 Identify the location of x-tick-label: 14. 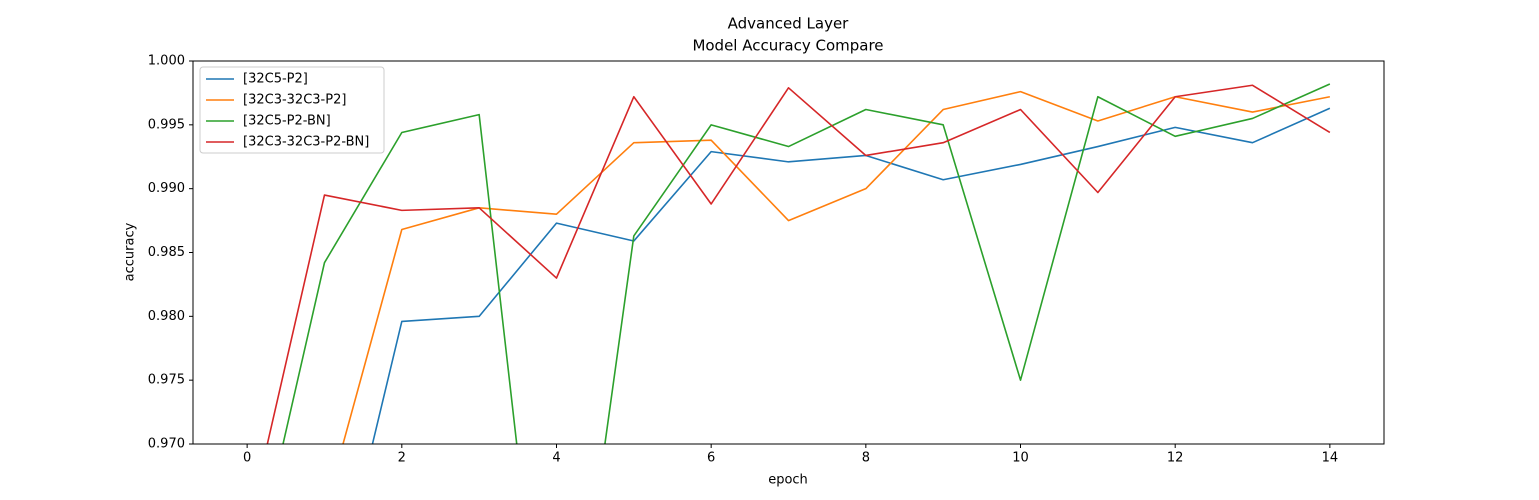
(1330, 458).